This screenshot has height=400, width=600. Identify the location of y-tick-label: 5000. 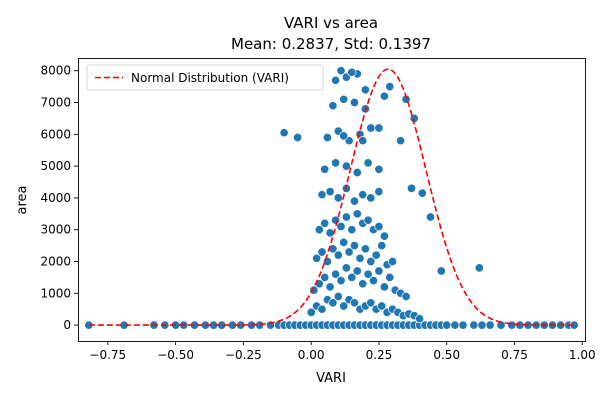
(55, 166).